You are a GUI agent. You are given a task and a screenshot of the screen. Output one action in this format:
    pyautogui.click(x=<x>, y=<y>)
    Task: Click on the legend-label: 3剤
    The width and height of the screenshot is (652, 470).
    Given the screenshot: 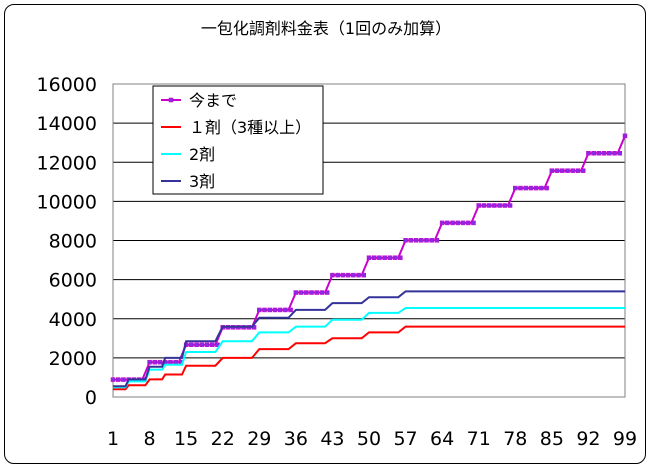 What is the action you would take?
    pyautogui.click(x=202, y=181)
    